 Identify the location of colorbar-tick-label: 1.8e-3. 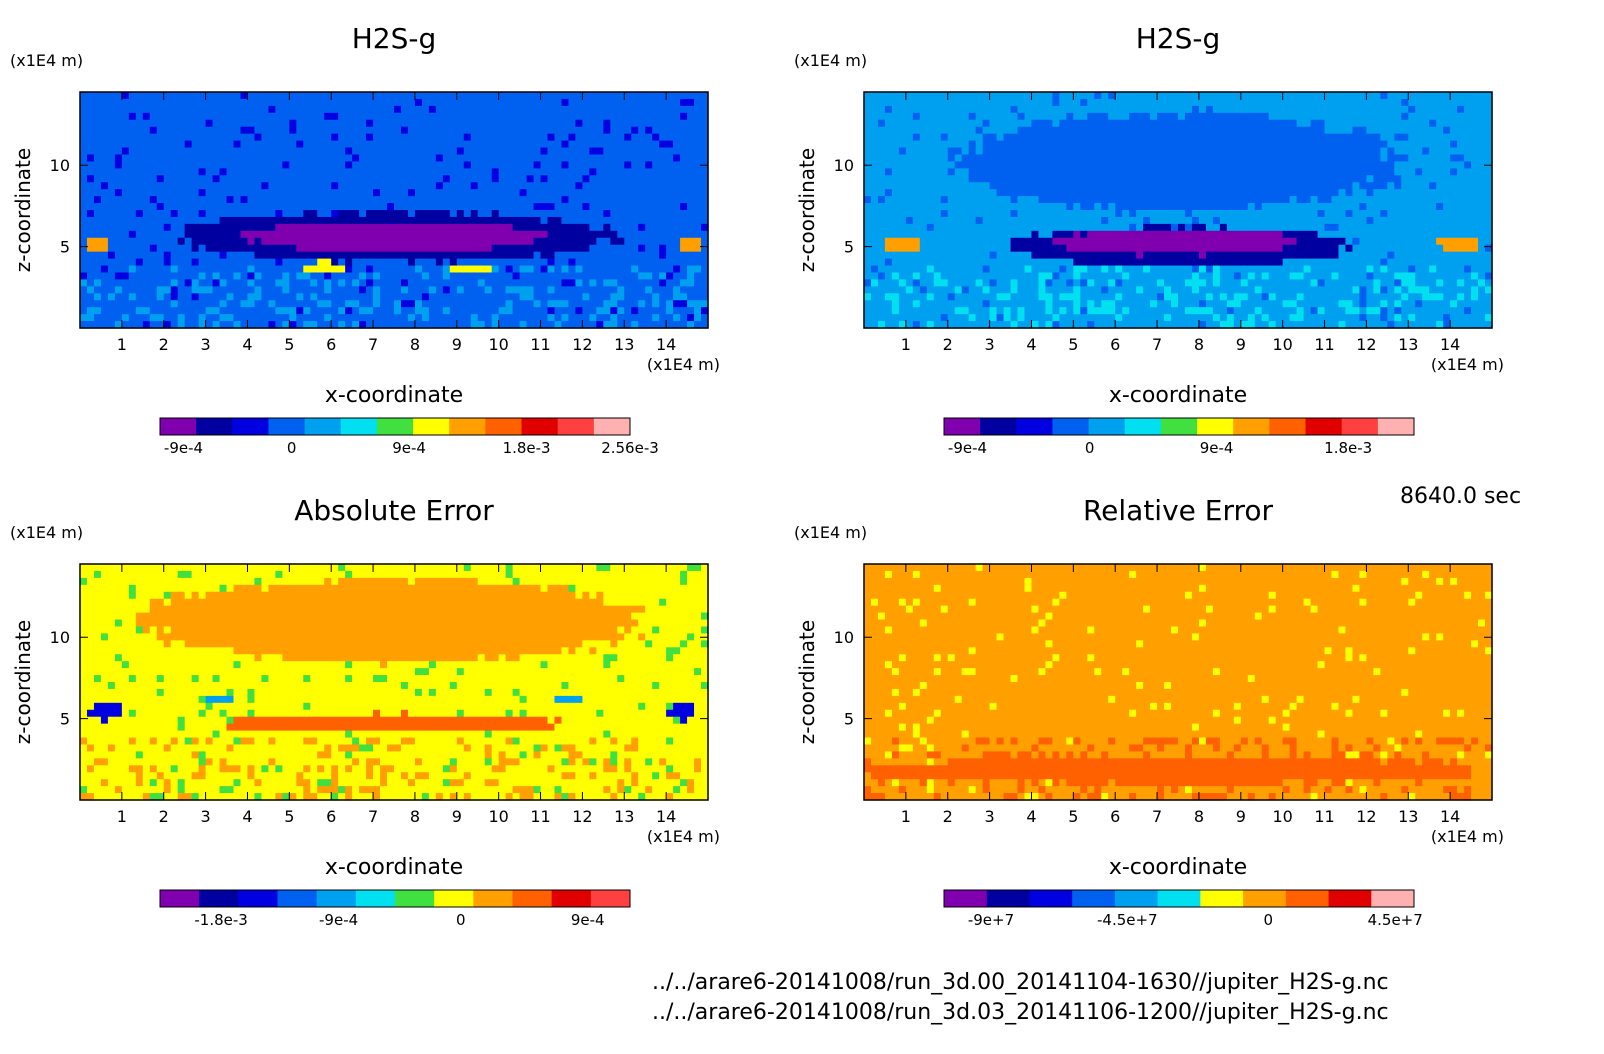
(527, 448).